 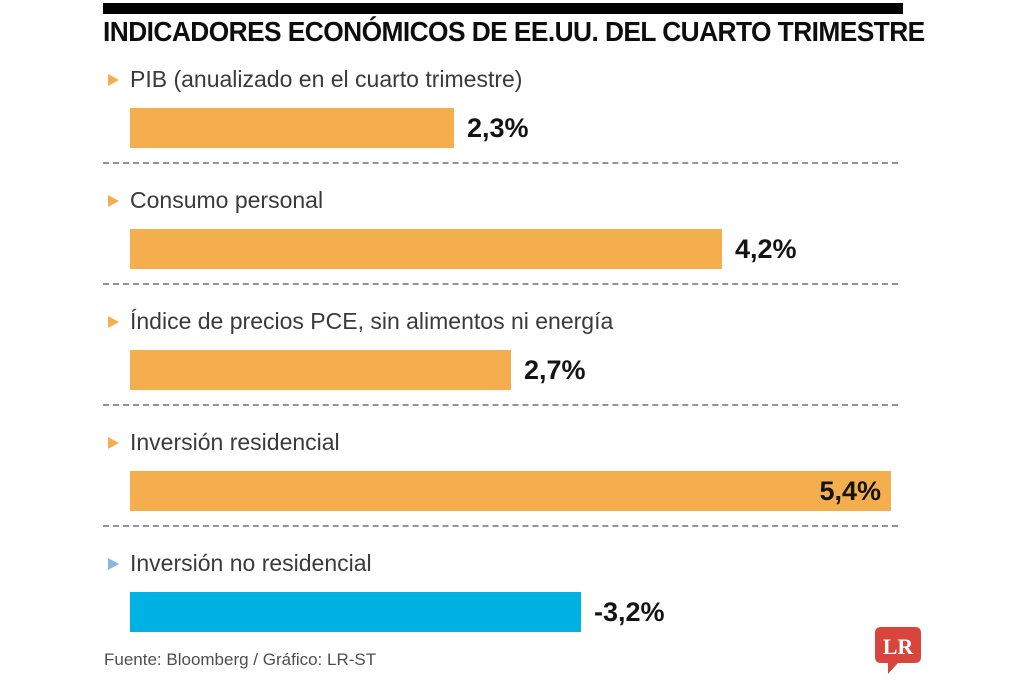 I want to click on bar-label-line: Inversión no residencial, so click(x=237, y=563).